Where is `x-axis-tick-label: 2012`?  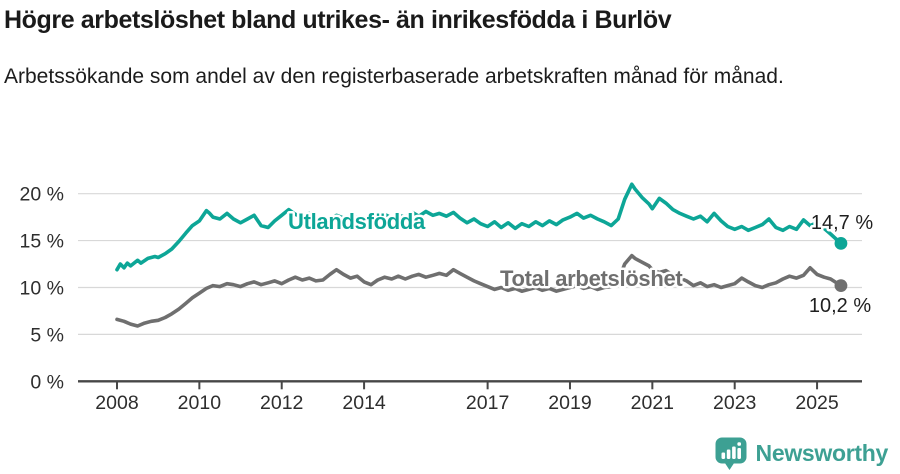 x-axis-tick-label: 2012 is located at coordinates (281, 403).